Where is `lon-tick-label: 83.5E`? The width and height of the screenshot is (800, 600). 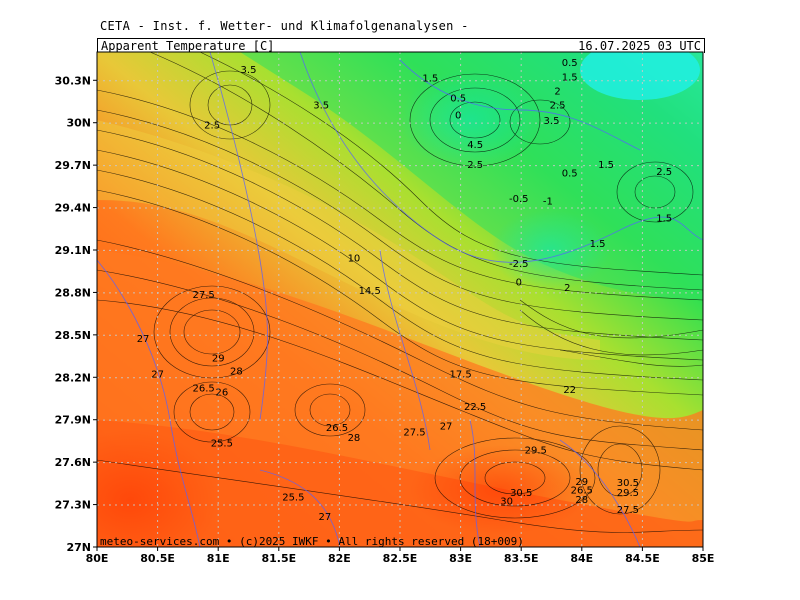
lon-tick-label: 83.5E is located at coordinates (521, 558).